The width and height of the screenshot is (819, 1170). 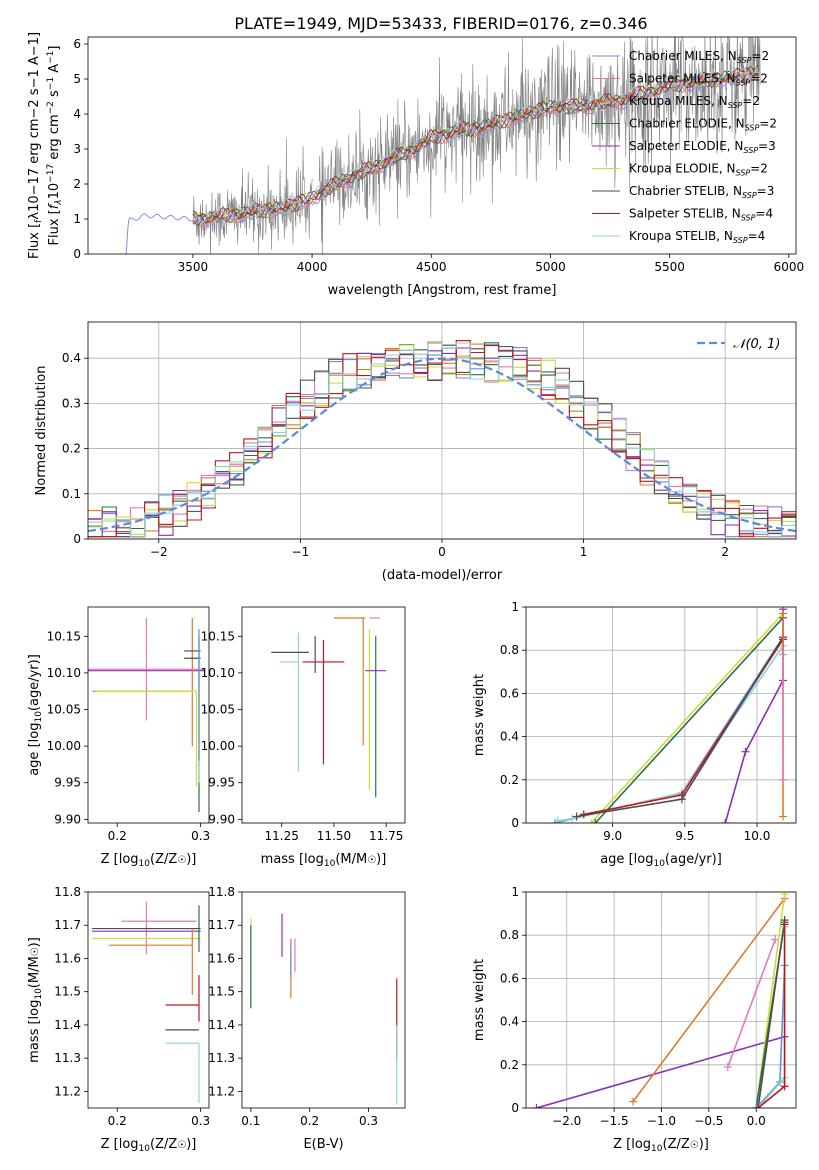 I want to click on x-tick-label: −1.5, so click(x=614, y=1121).